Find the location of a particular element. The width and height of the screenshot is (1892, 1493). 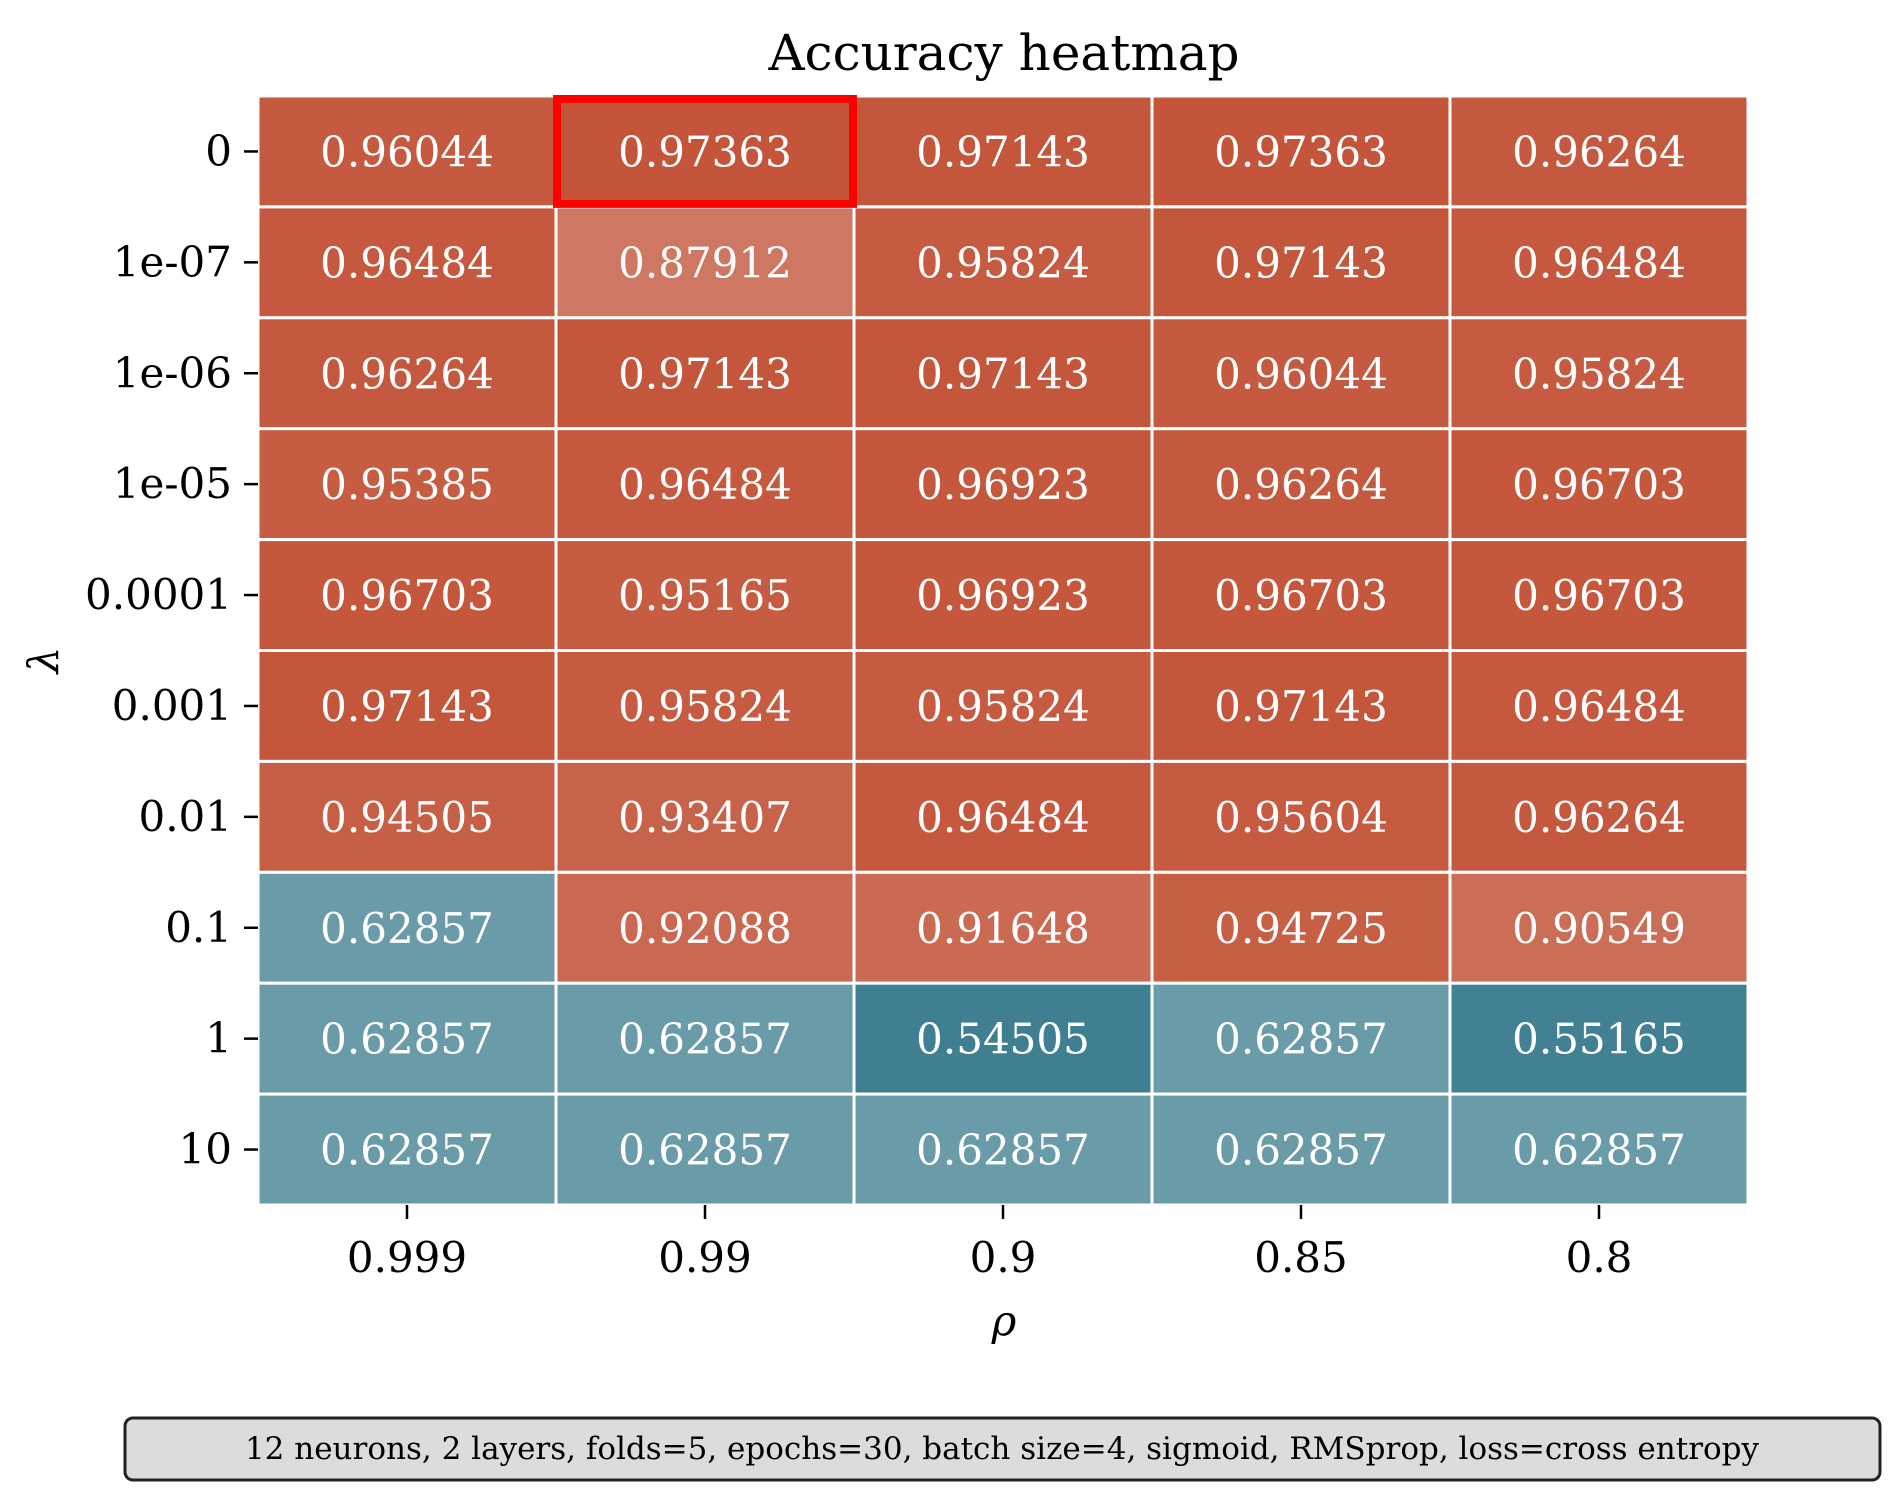

x-axis-label: ρ is located at coordinates (1004, 1320).